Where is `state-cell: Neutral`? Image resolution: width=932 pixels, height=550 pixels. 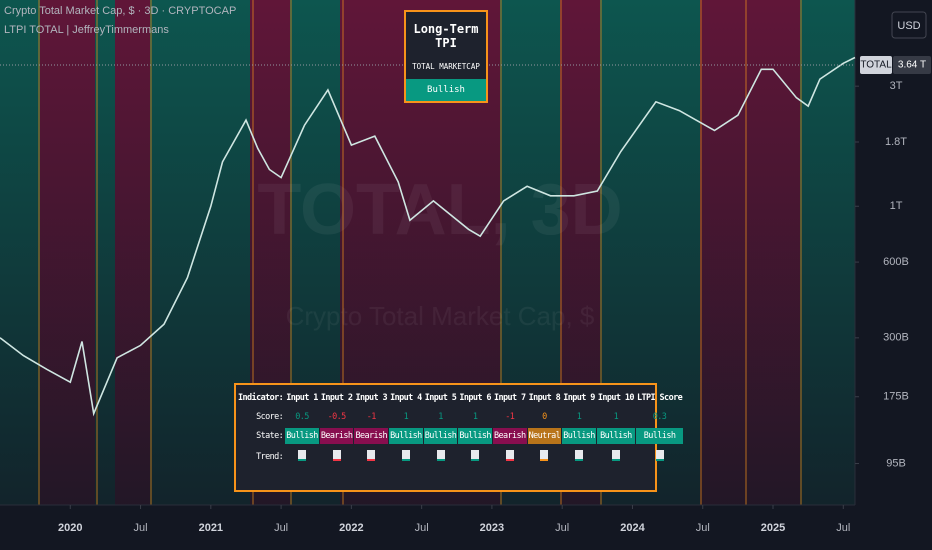 state-cell: Neutral is located at coordinates (544, 436).